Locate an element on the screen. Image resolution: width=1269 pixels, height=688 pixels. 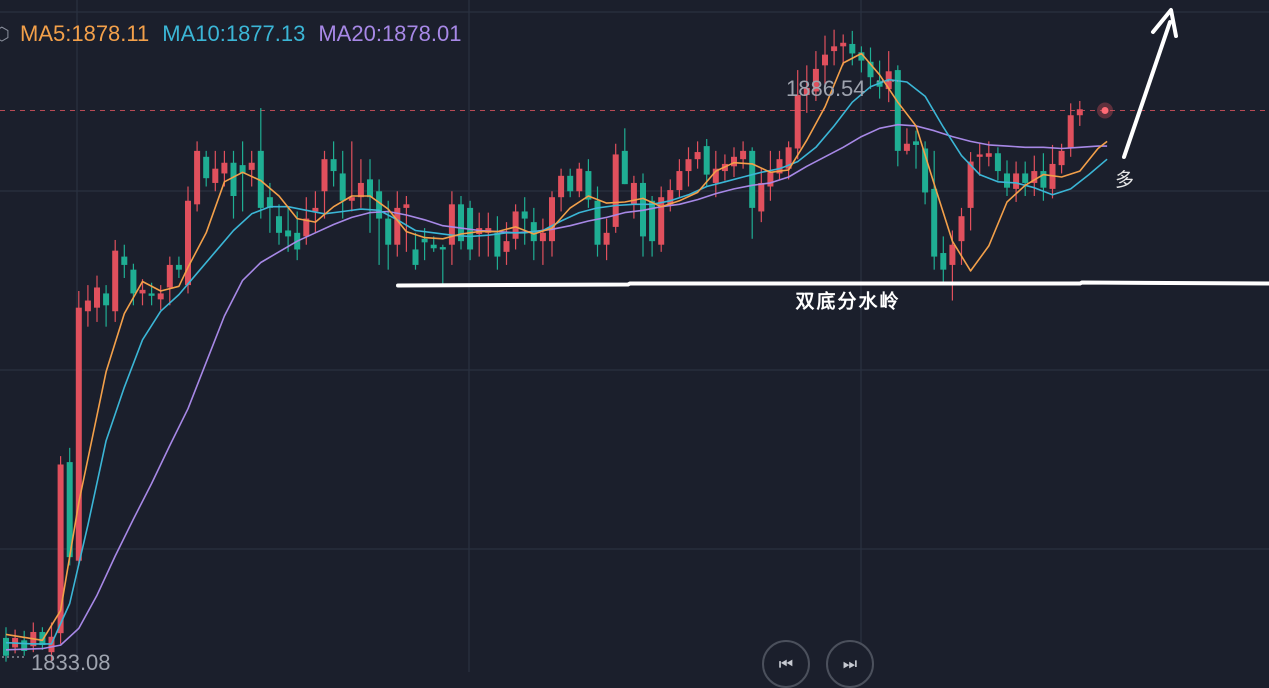
settings-icon: ⬡ is located at coordinates (5, 33).